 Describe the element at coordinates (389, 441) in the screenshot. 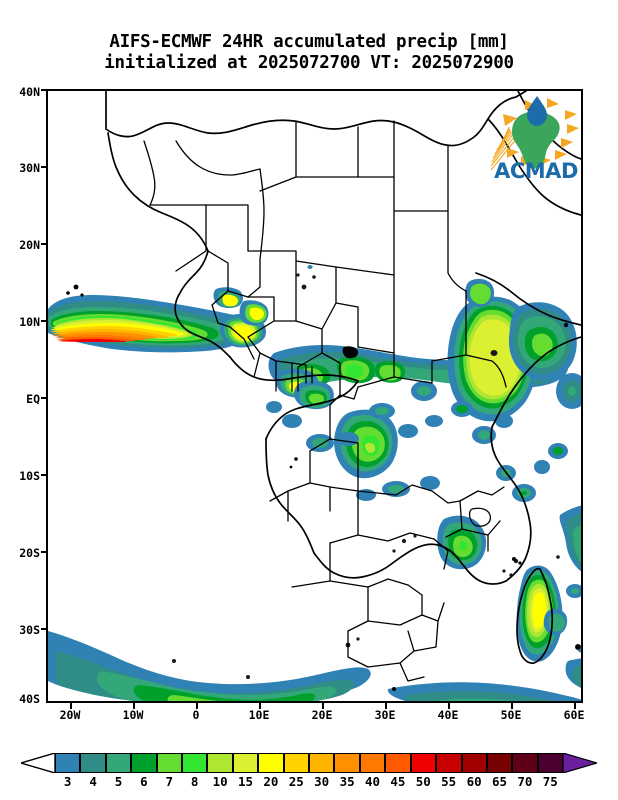

I see `precip-congo-basin` at that location.